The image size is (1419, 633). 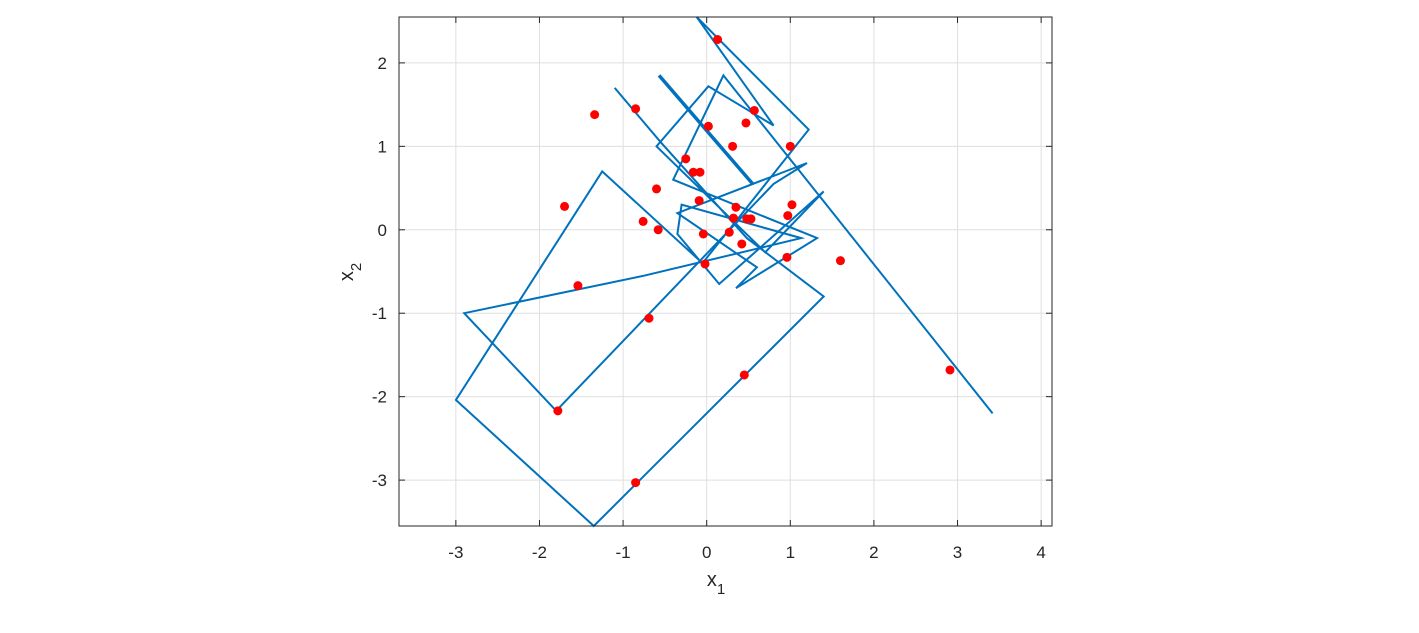 I want to click on y-tick-label: 0, so click(x=382, y=230).